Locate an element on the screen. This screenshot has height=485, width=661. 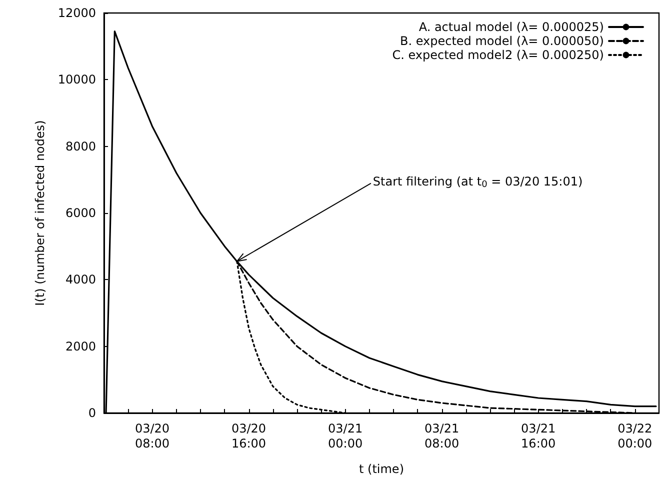
legend-label: B. expected model (λ= 0.000050) is located at coordinates (502, 41).